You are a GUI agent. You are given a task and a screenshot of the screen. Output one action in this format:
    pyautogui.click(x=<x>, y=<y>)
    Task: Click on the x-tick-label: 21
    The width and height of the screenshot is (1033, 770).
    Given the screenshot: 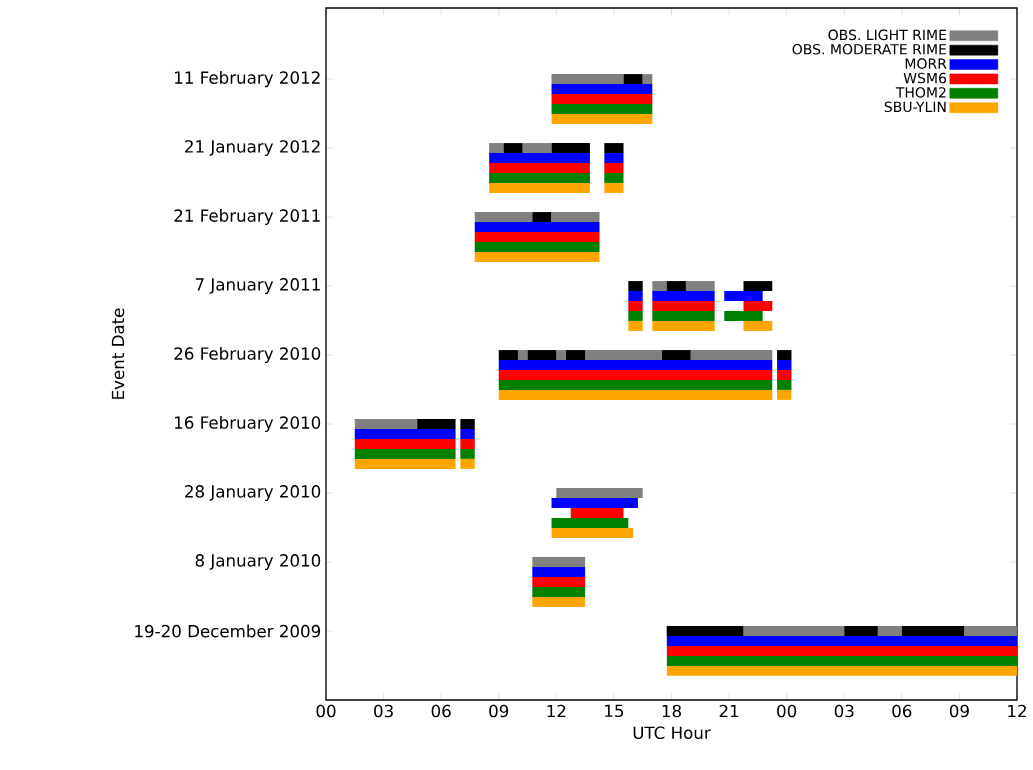 What is the action you would take?
    pyautogui.click(x=729, y=711)
    